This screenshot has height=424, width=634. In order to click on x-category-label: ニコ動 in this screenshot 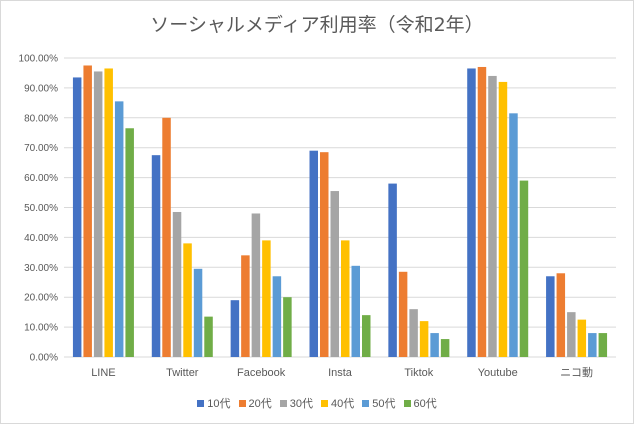, I will do `click(576, 372)`.